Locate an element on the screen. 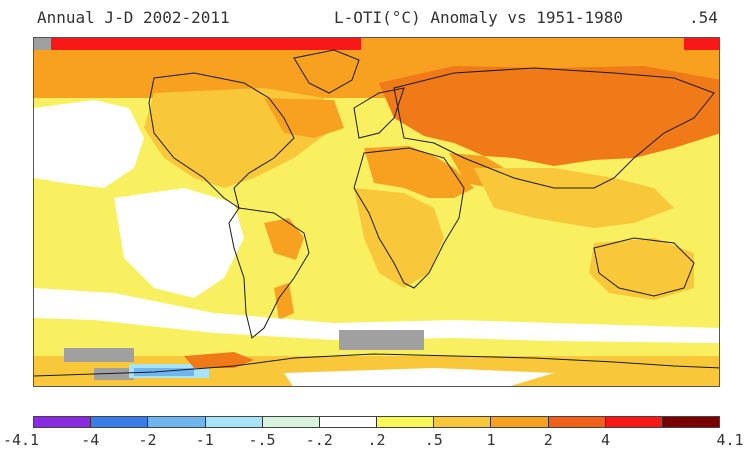  central-pacific-white is located at coordinates (179, 243).